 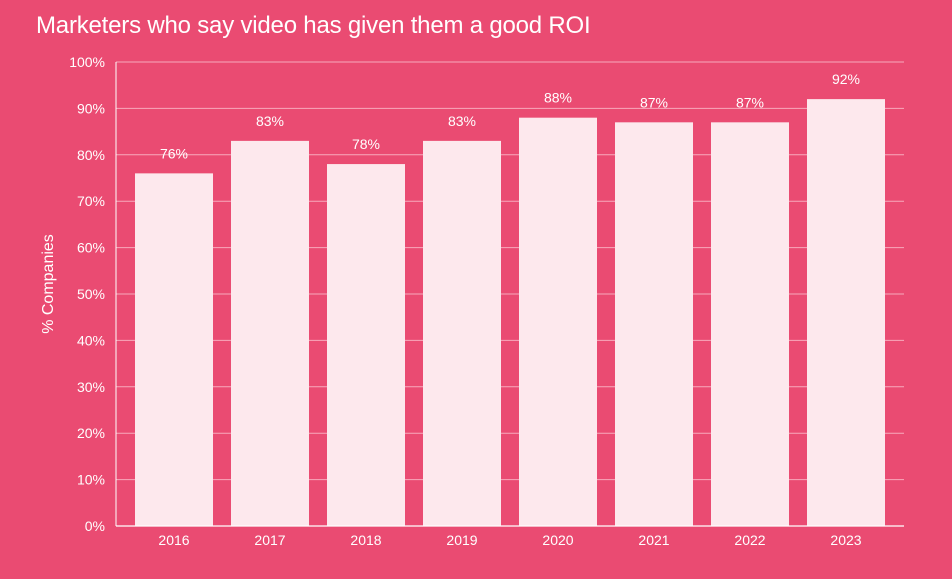 What do you see at coordinates (654, 324) in the screenshot?
I see `bar-2021` at bounding box center [654, 324].